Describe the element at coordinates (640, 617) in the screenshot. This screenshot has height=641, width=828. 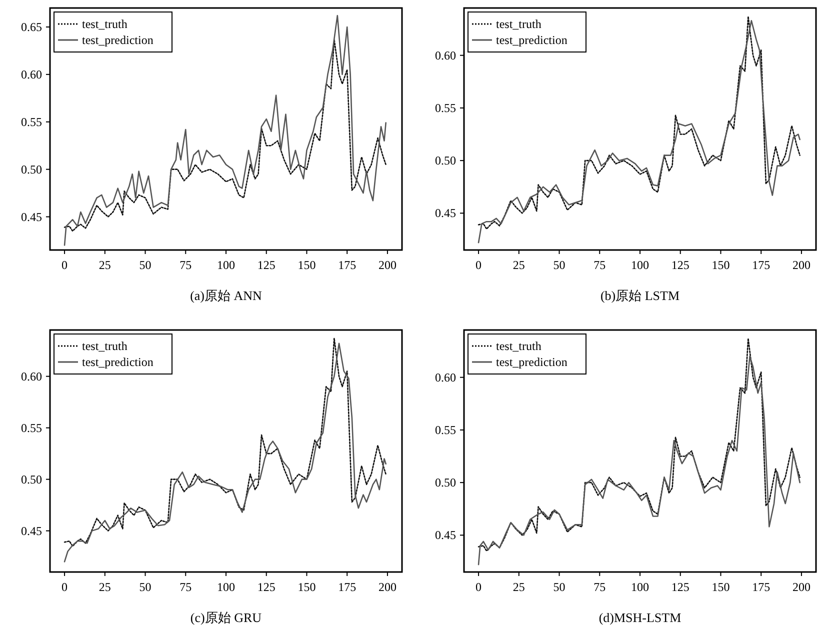
I see `text: (d)MSH-LSTM` at that location.